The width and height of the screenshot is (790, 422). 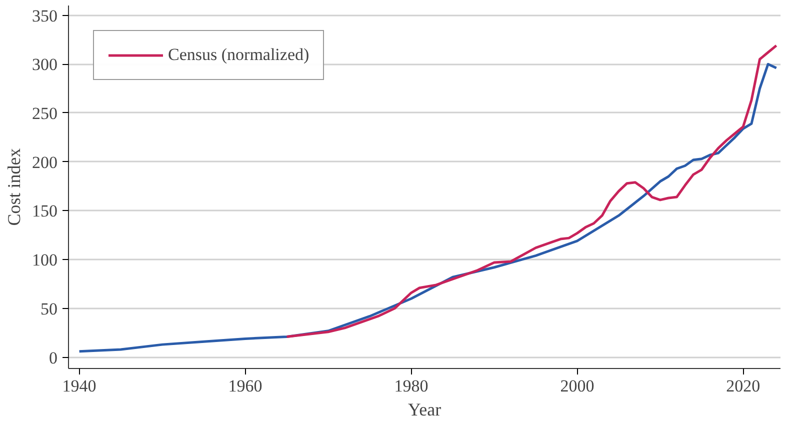 What do you see at coordinates (45, 260) in the screenshot?
I see `y-tick-label: 100` at bounding box center [45, 260].